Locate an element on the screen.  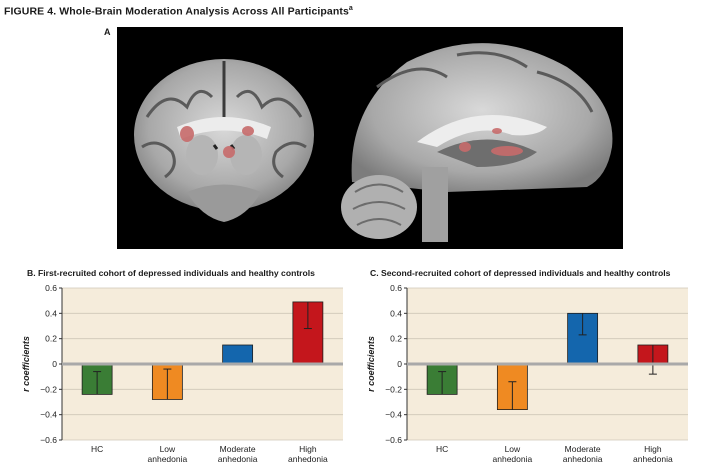
coronal-brain-slice is located at coordinates (224, 140).